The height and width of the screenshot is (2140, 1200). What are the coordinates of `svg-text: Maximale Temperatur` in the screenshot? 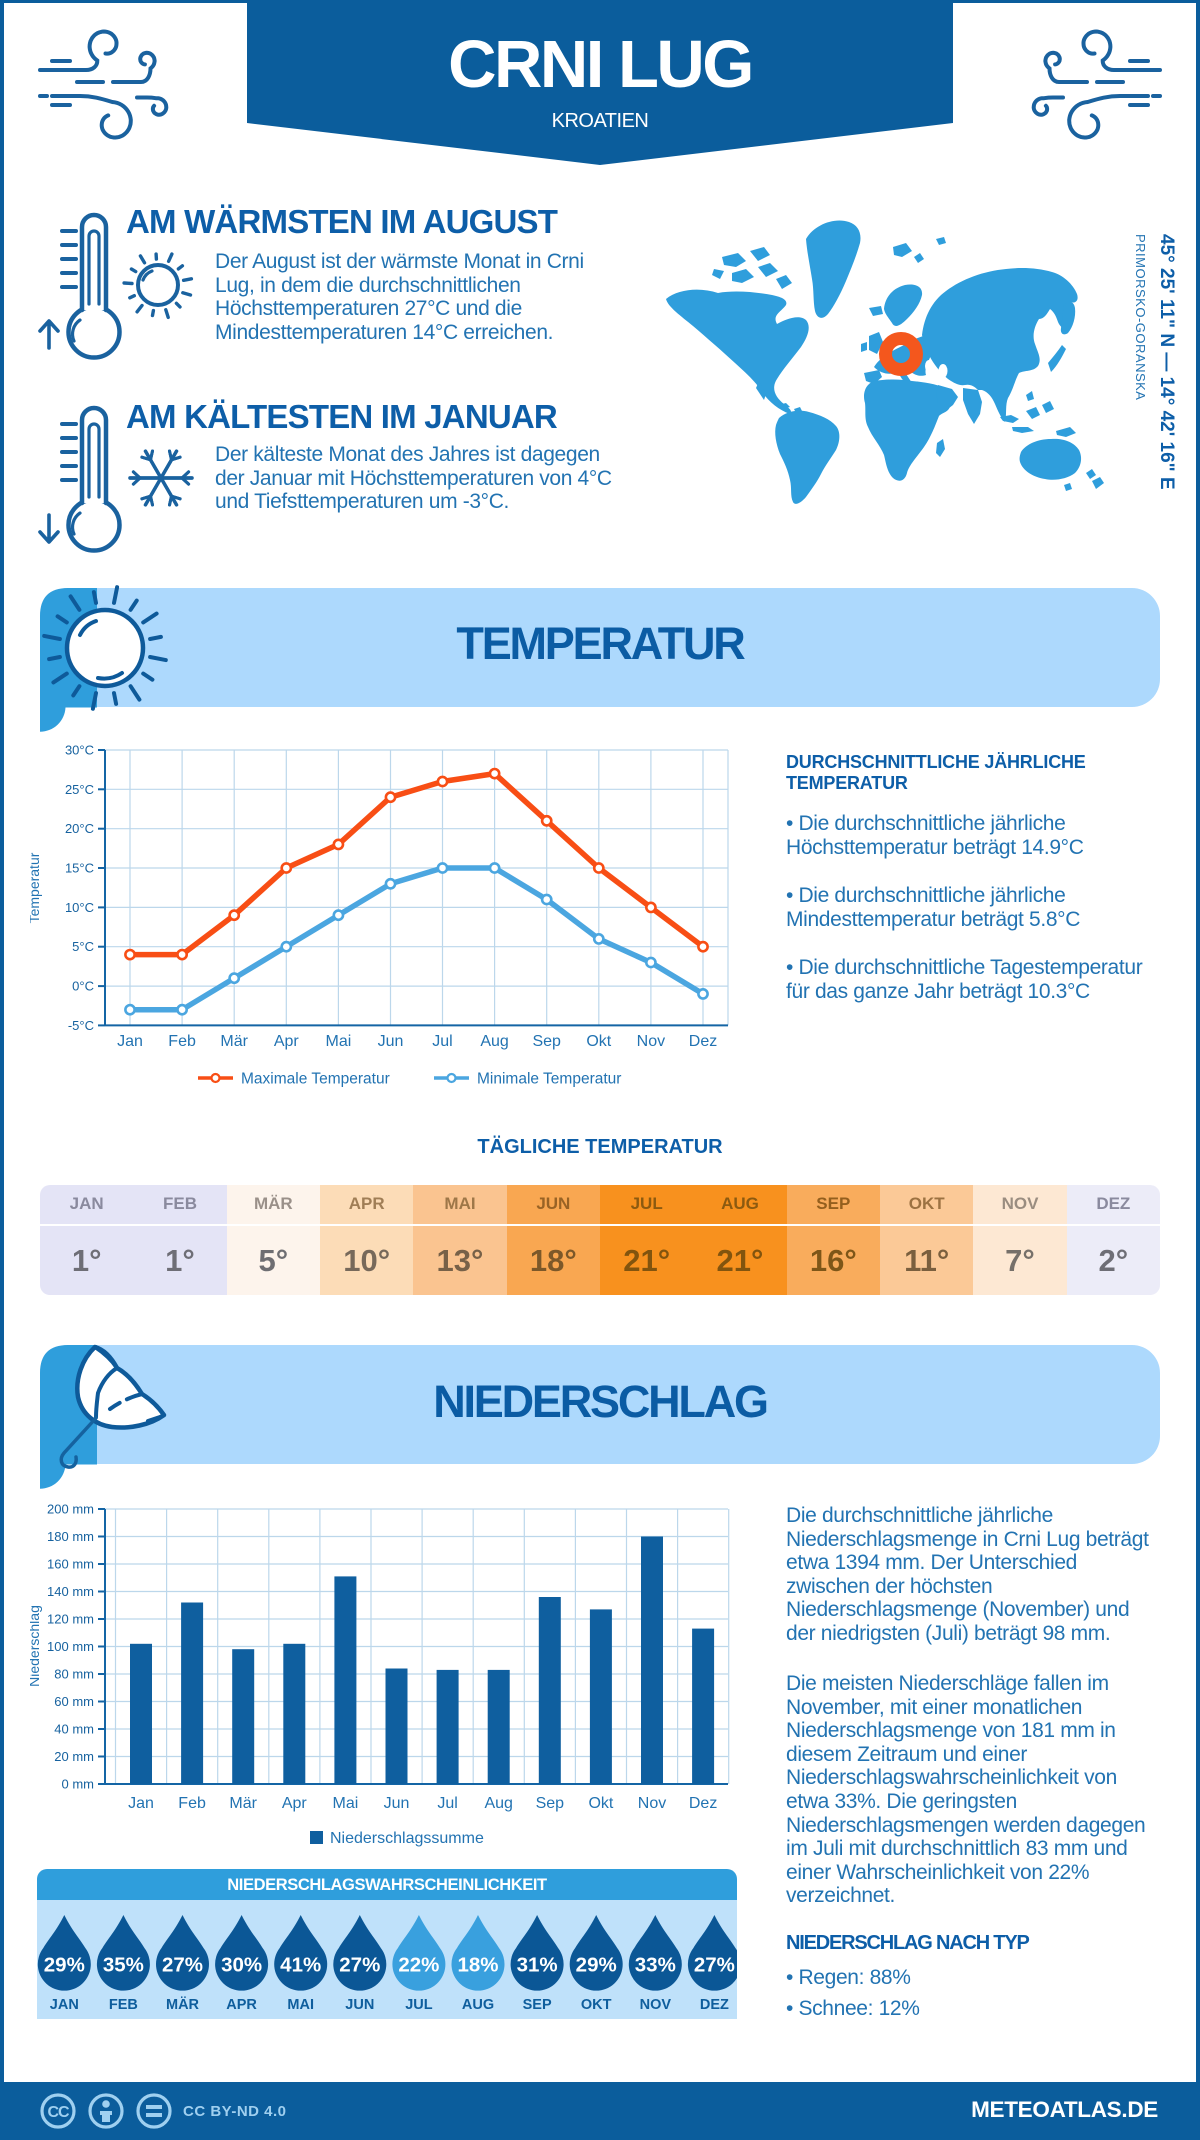 It's located at (315, 1079).